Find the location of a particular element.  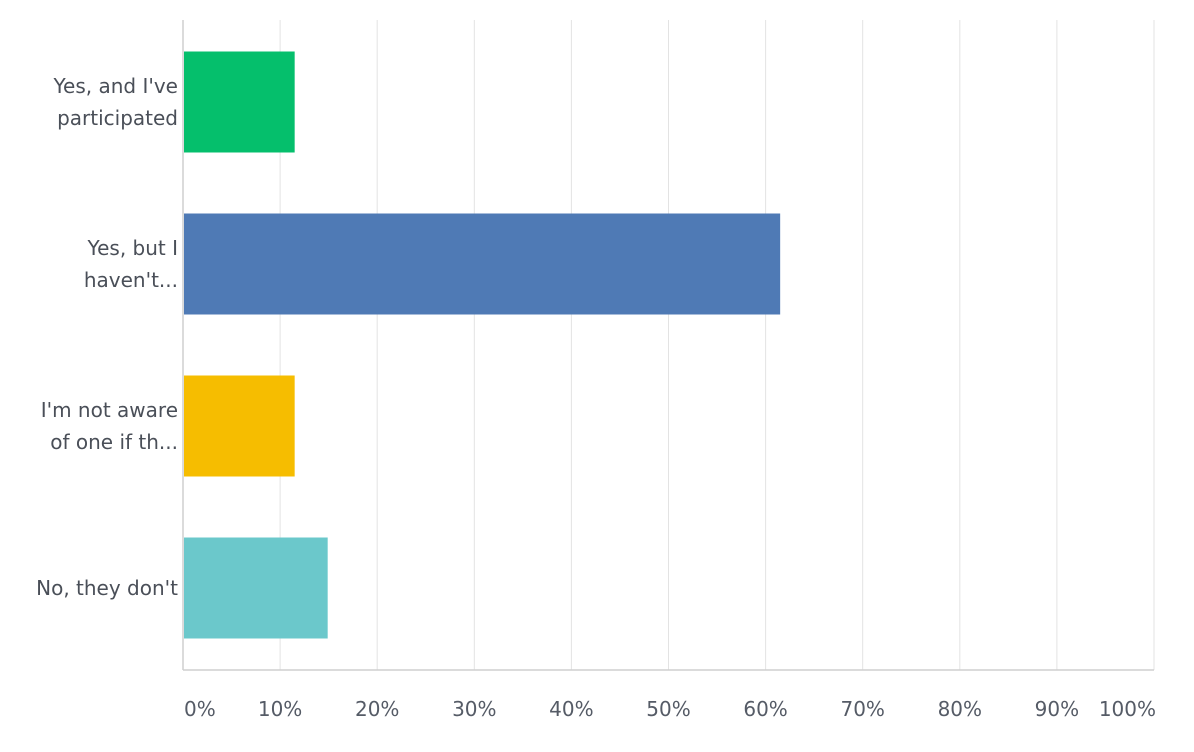

x-tick-label-80: 80% is located at coordinates (960, 709).